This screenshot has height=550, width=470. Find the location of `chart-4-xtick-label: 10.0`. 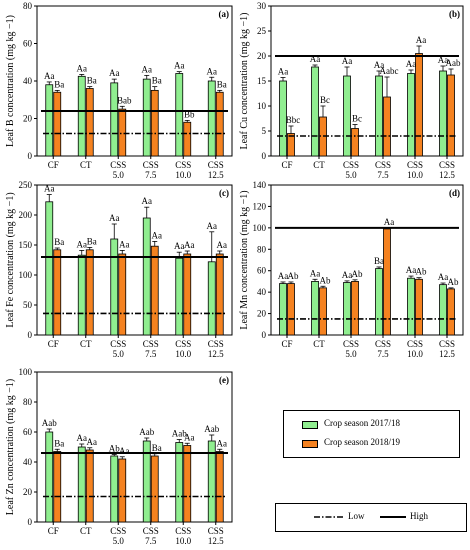

chart-4-xtick-label: 10.0 is located at coordinates (415, 354).